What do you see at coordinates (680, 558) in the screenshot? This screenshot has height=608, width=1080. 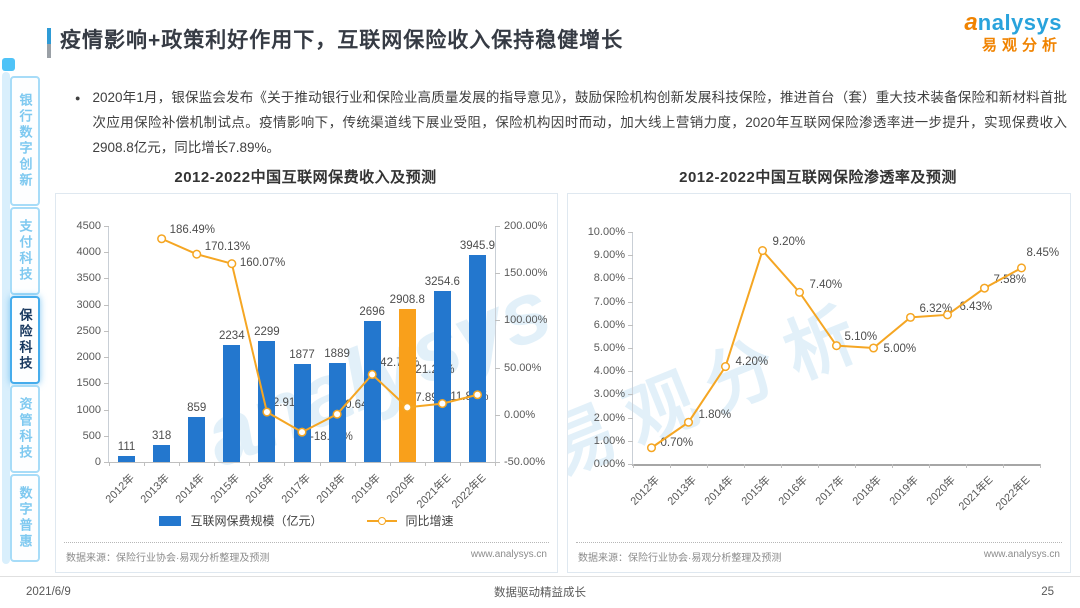 I see `data-source-note: 数据来源：保险行业协会·易观分析整理及预测` at bounding box center [680, 558].